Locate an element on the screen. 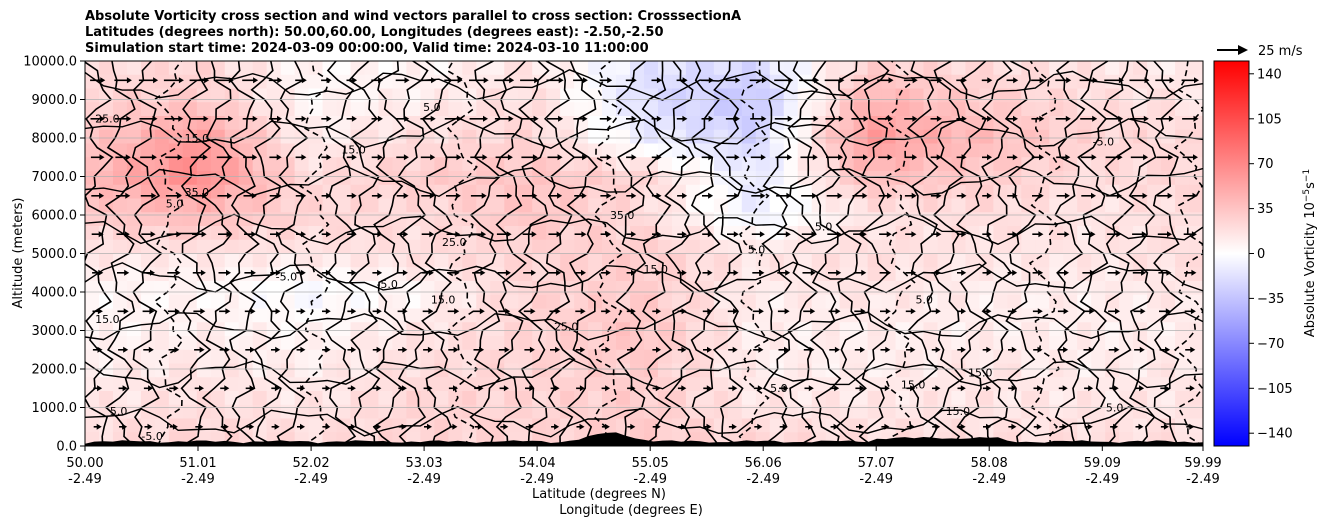  wind-key-label: 25 m/s is located at coordinates (1280, 51).